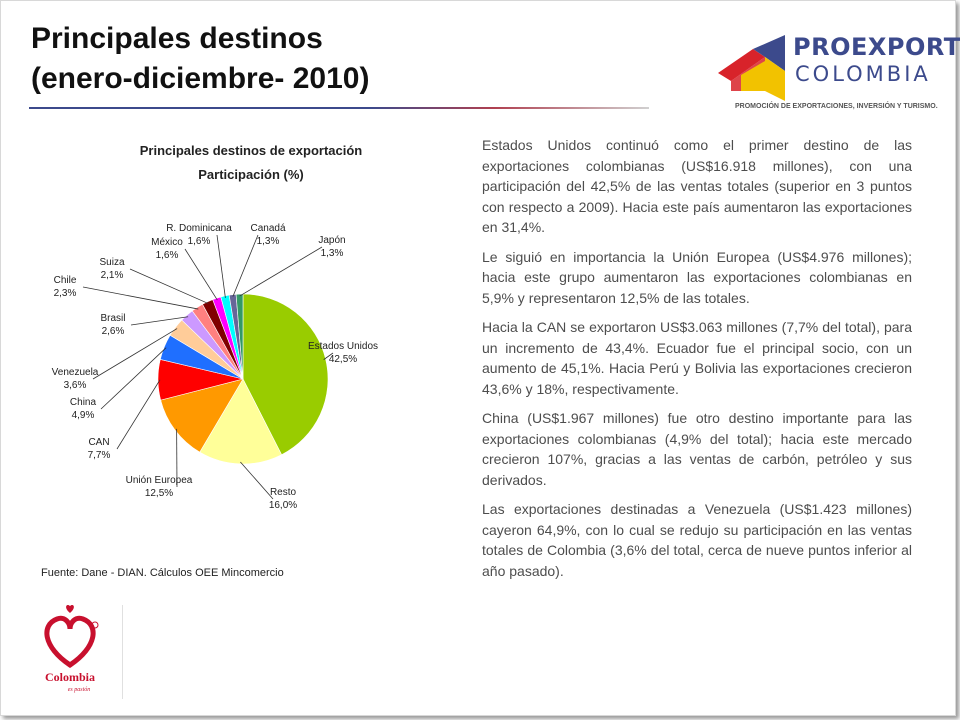 The height and width of the screenshot is (720, 960). Describe the element at coordinates (863, 74) in the screenshot. I see `logo-word-colombia: COLOMBIA` at that location.